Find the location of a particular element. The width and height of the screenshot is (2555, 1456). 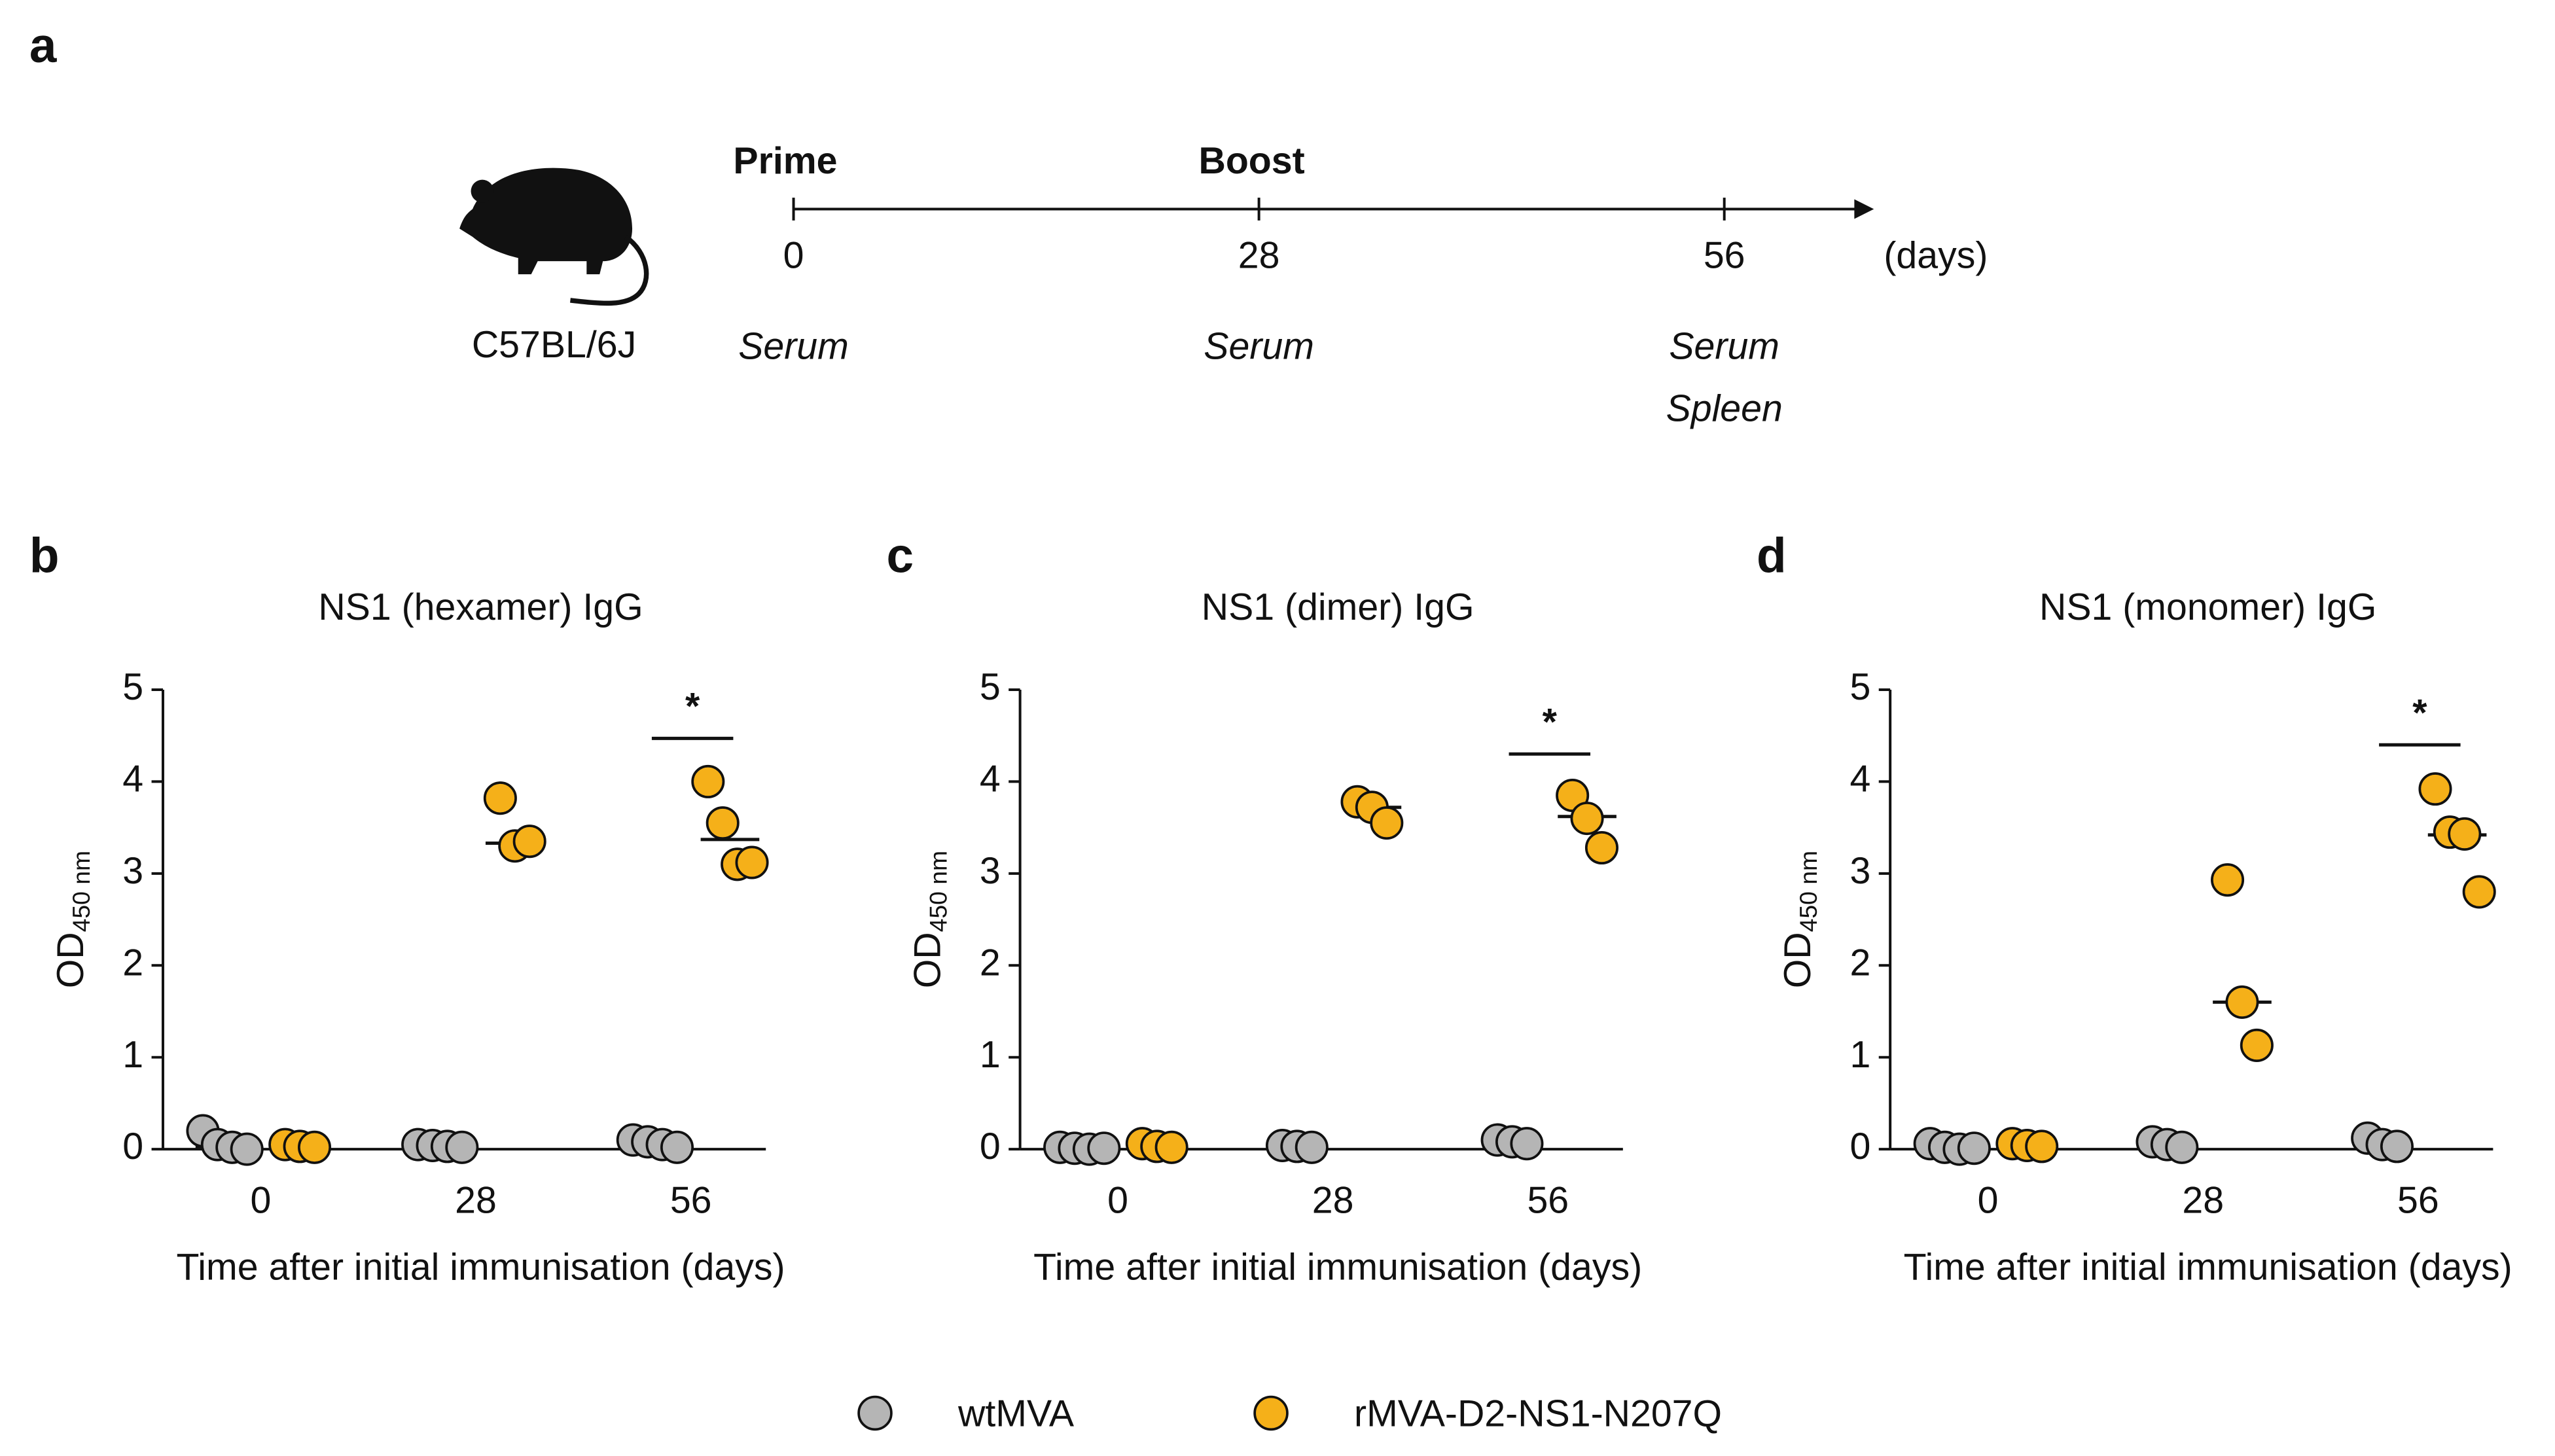

legend-label: rMVA-D2-NS1-N207Q is located at coordinates (1538, 1414).